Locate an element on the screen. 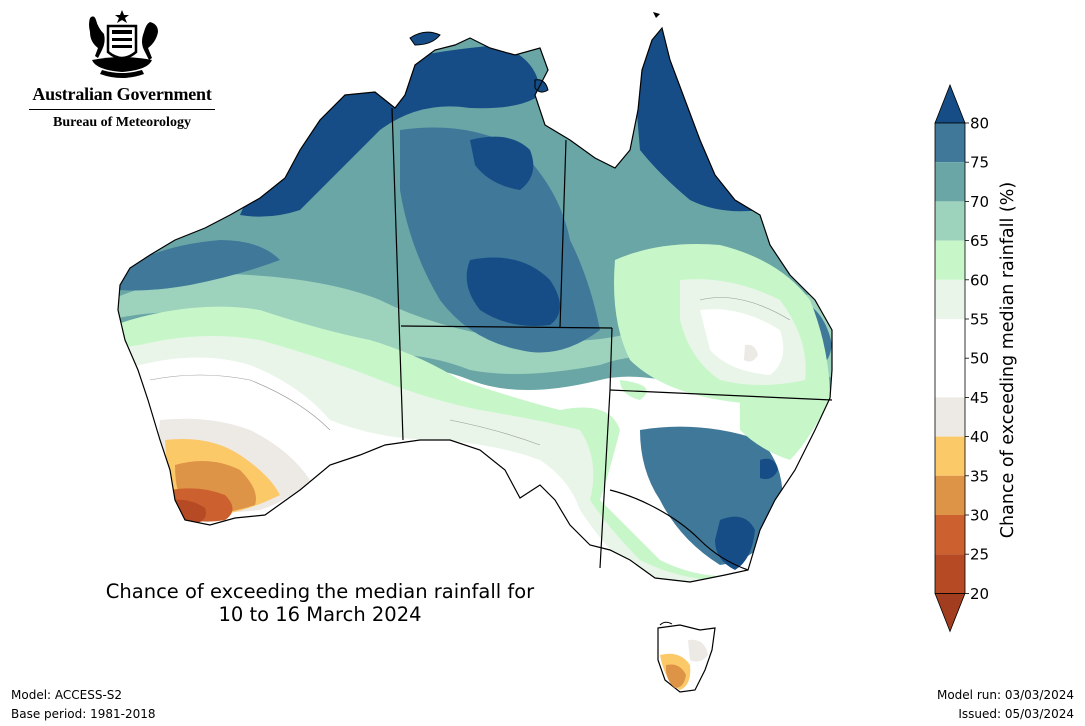  agency-name: Bureau of Meteorology is located at coordinates (122, 122).